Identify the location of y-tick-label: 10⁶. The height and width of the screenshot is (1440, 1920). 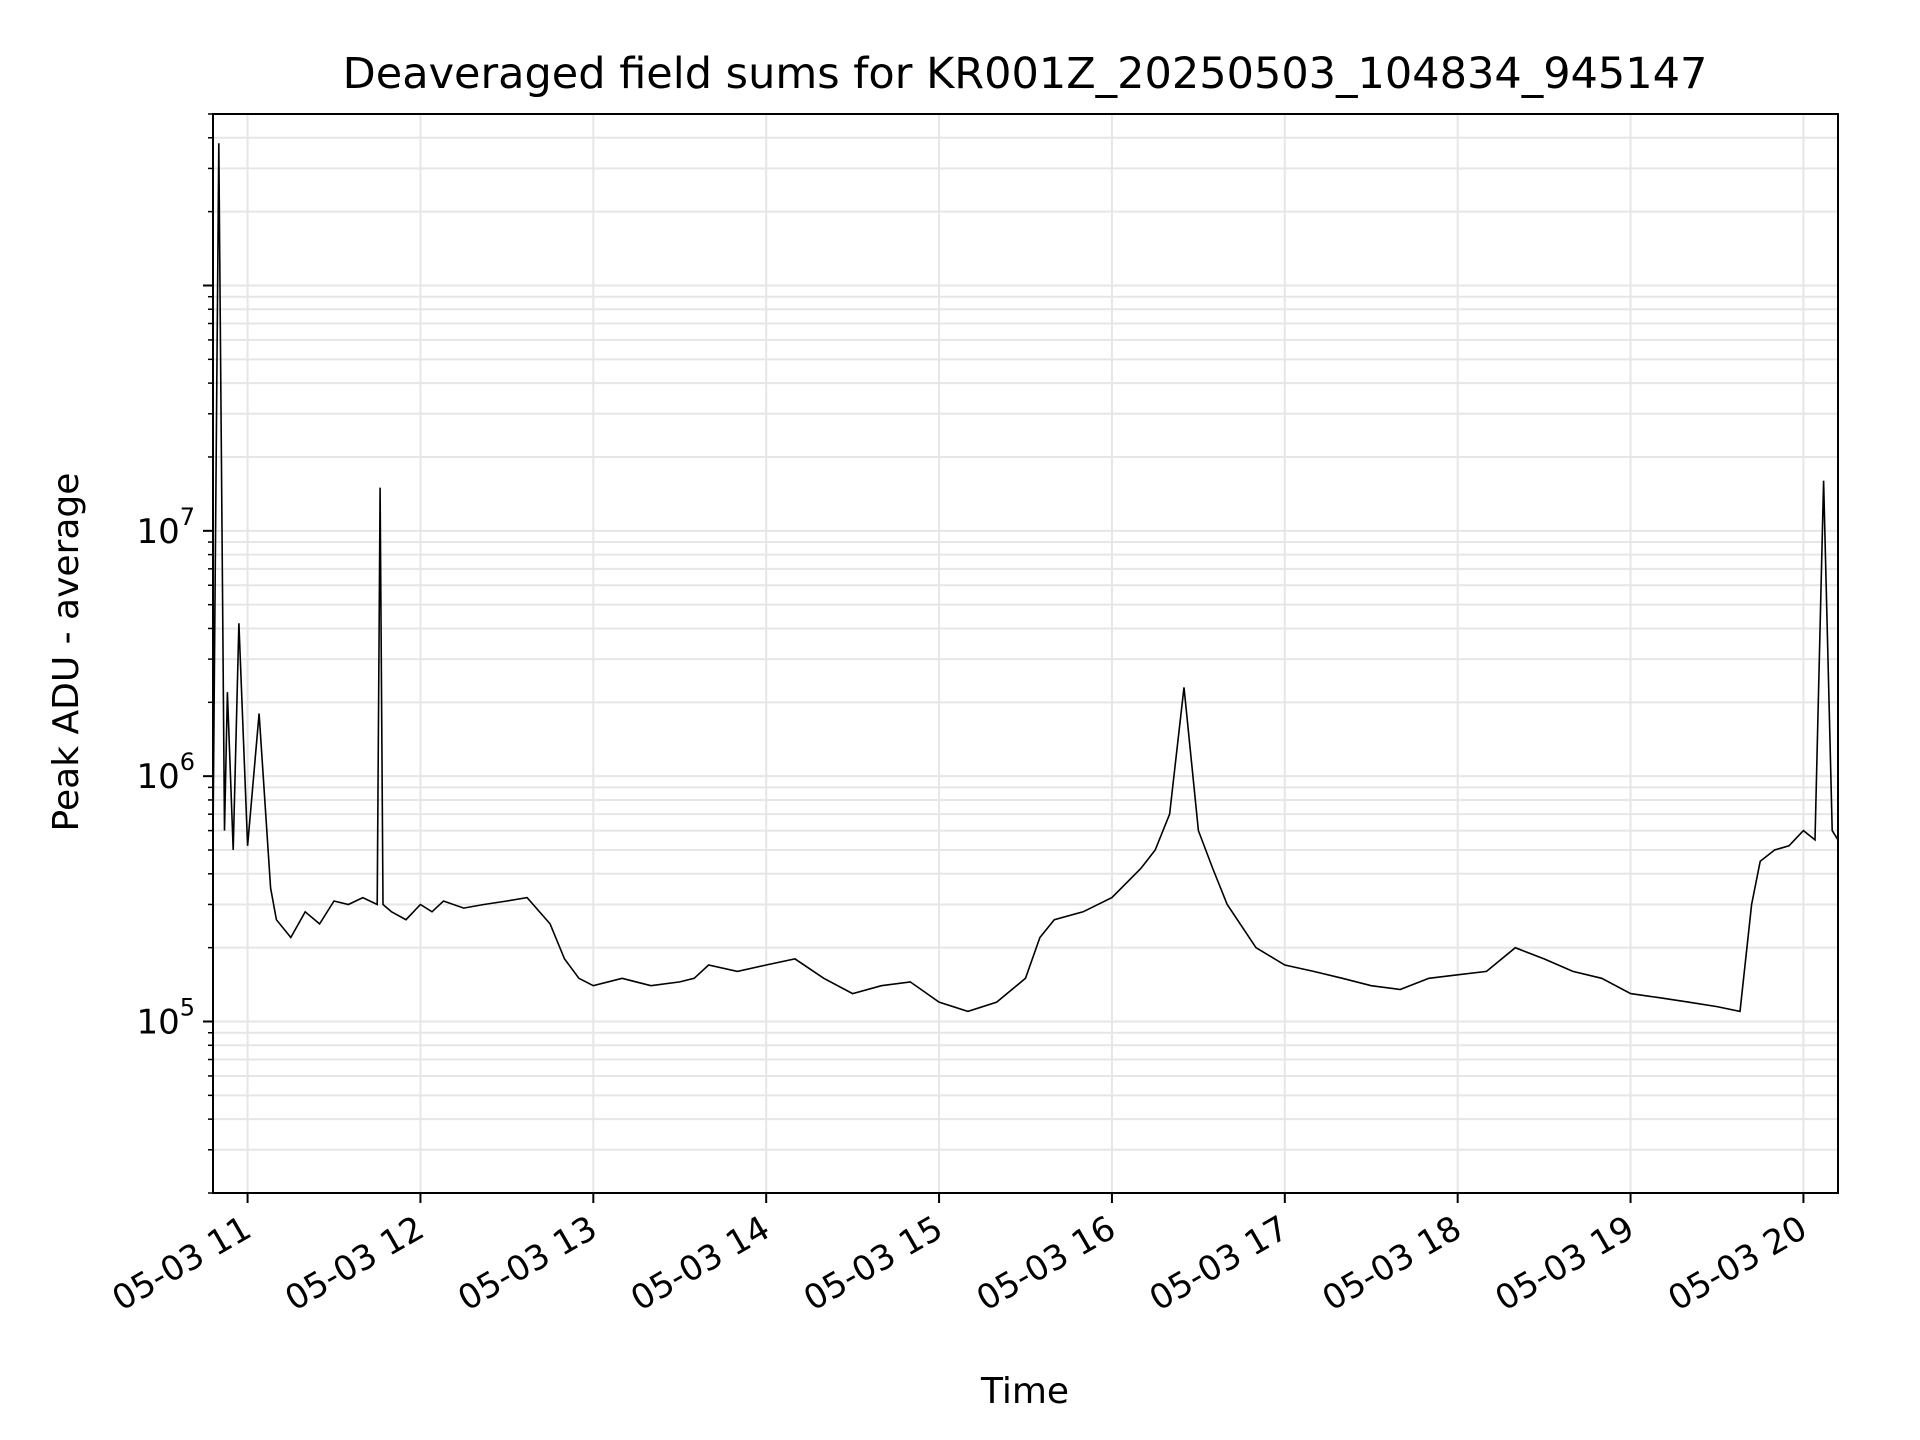
(165, 772).